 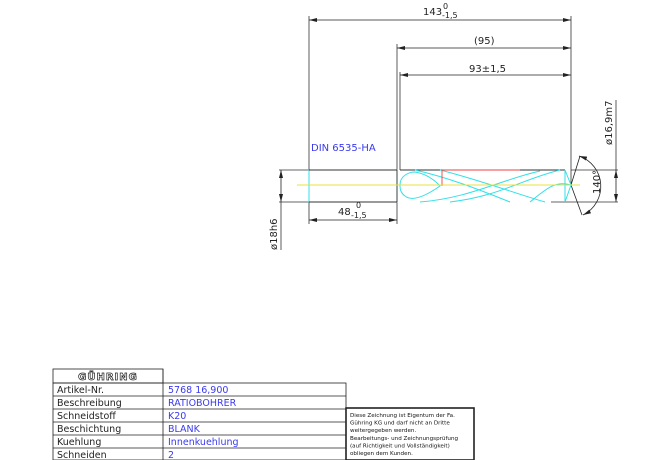 What do you see at coordinates (383, 431) in the screenshot?
I see `notice-line: weitergegeben werden.` at bounding box center [383, 431].